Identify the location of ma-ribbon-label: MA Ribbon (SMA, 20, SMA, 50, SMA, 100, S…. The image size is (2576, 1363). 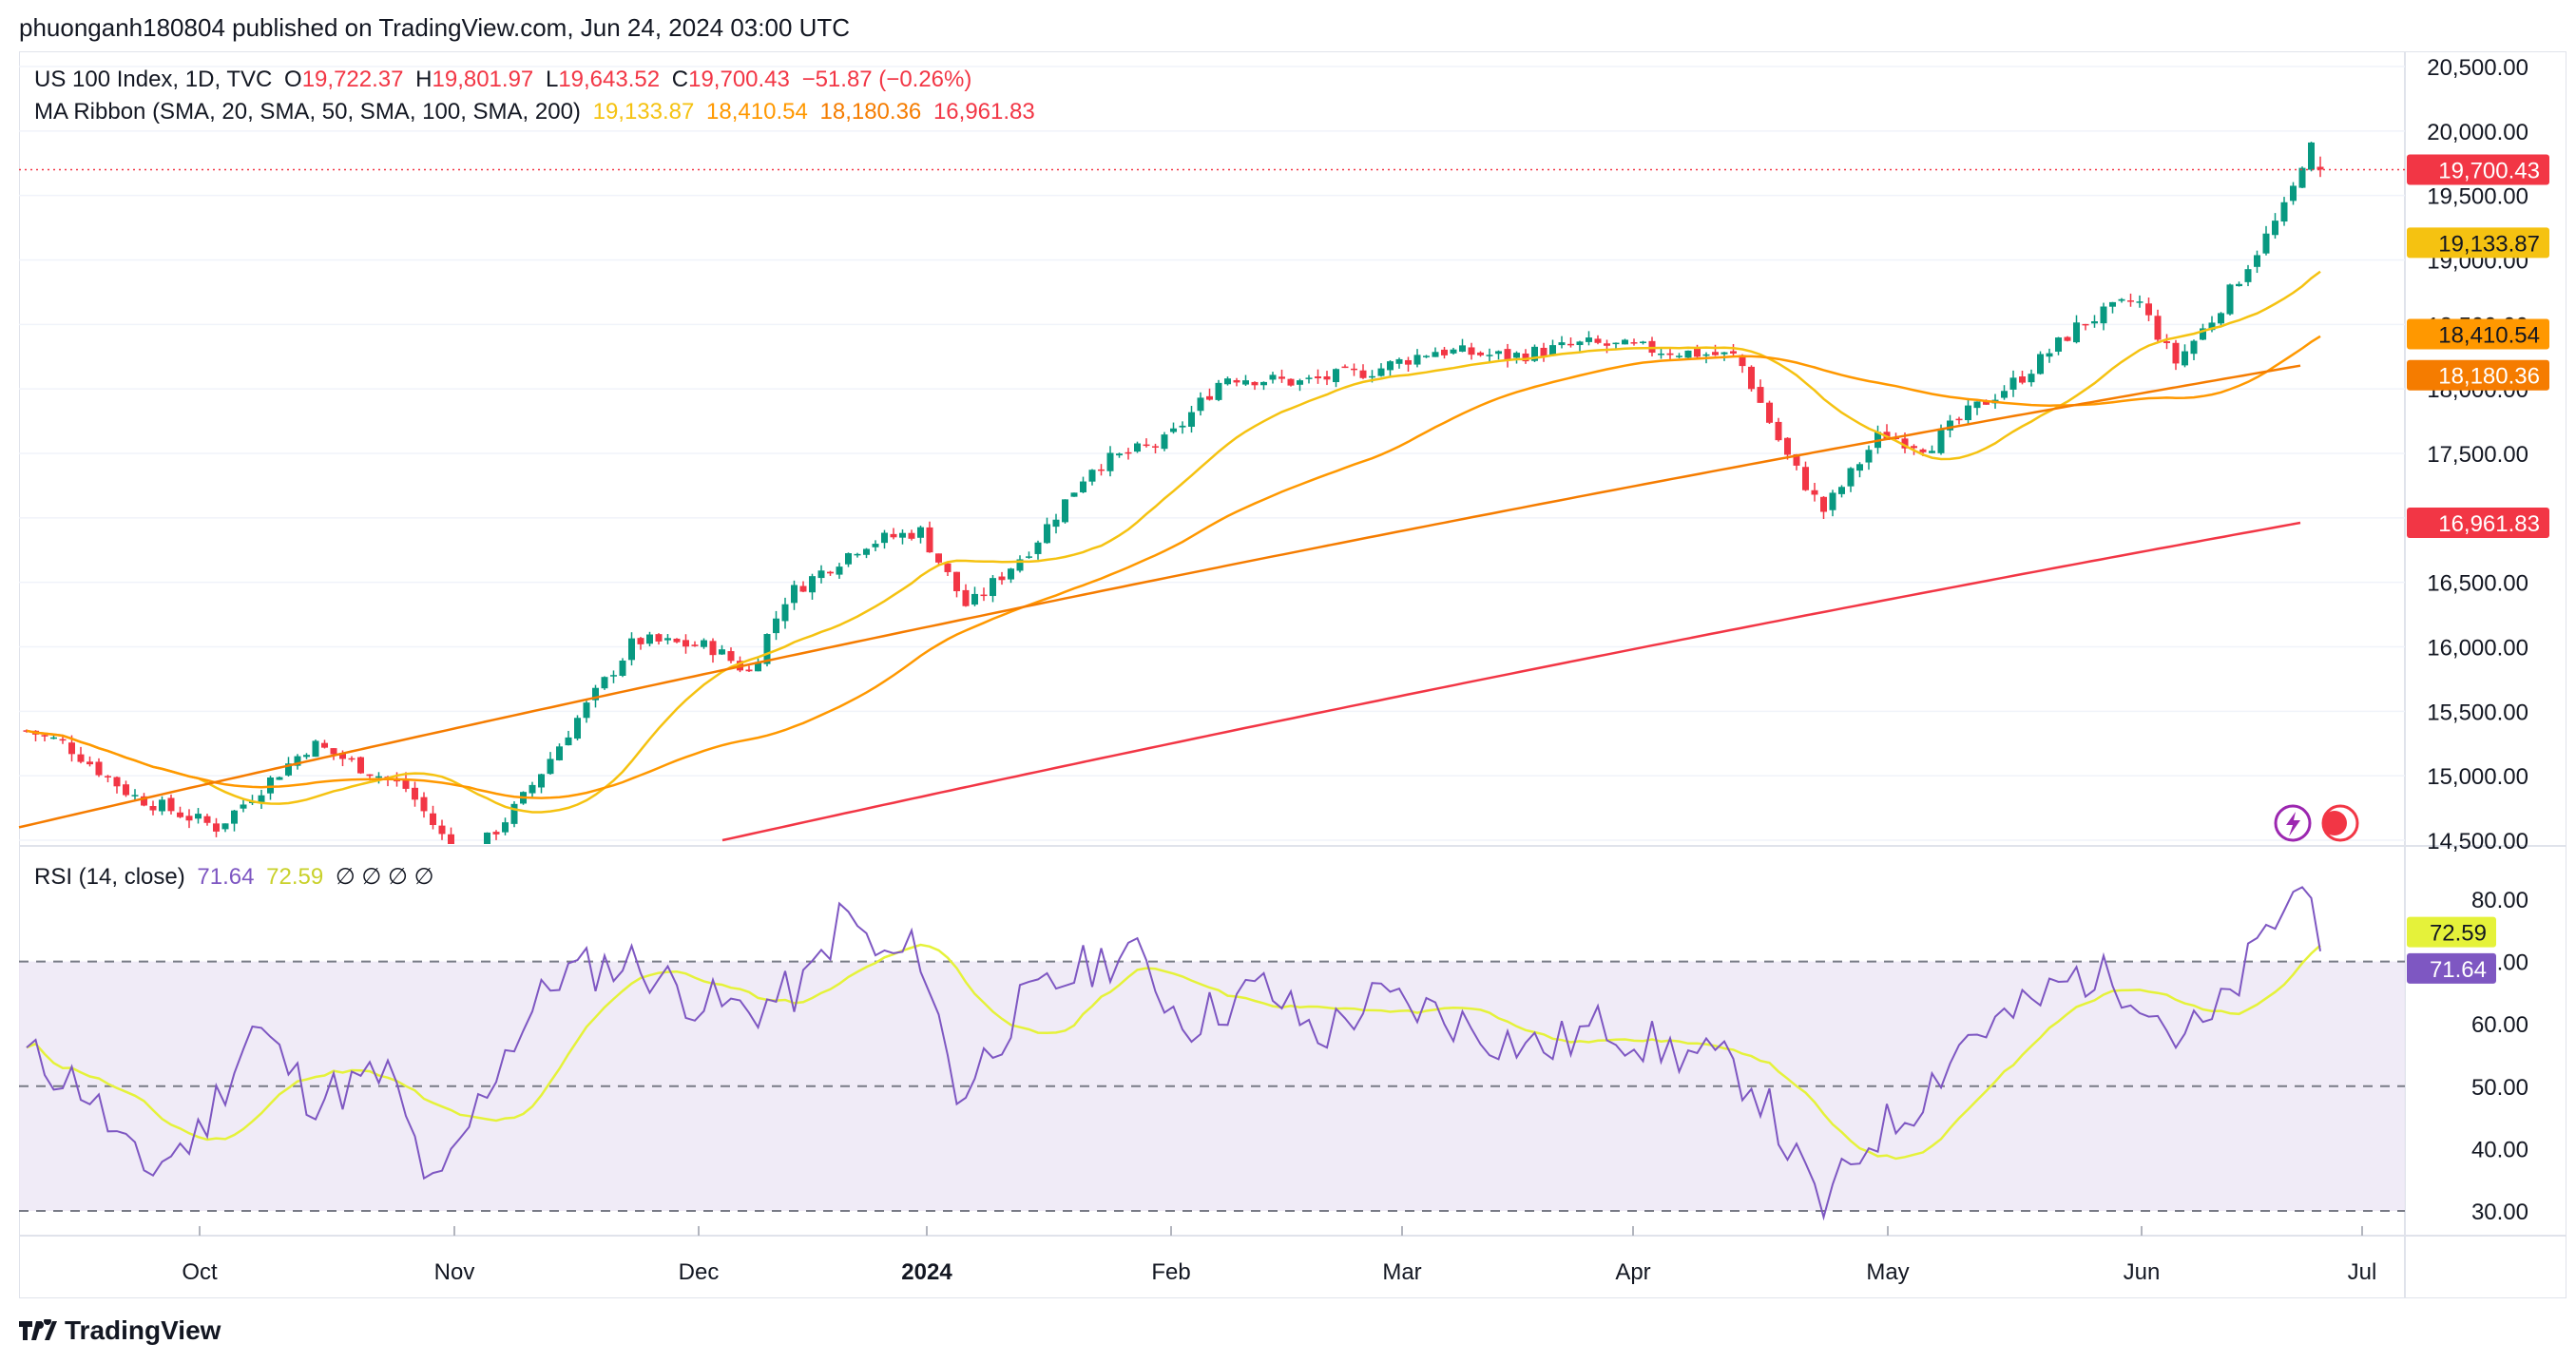
(308, 112).